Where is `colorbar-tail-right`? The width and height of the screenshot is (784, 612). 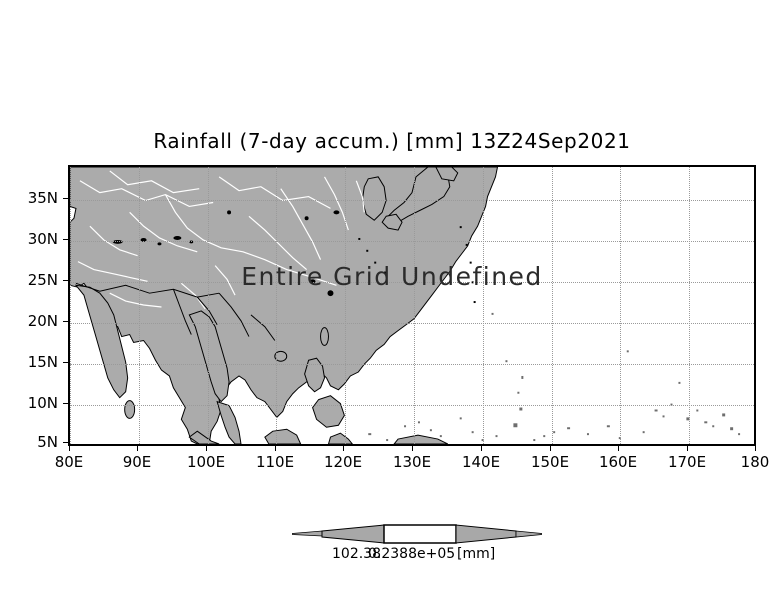 colorbar-tail-right is located at coordinates (528, 534).